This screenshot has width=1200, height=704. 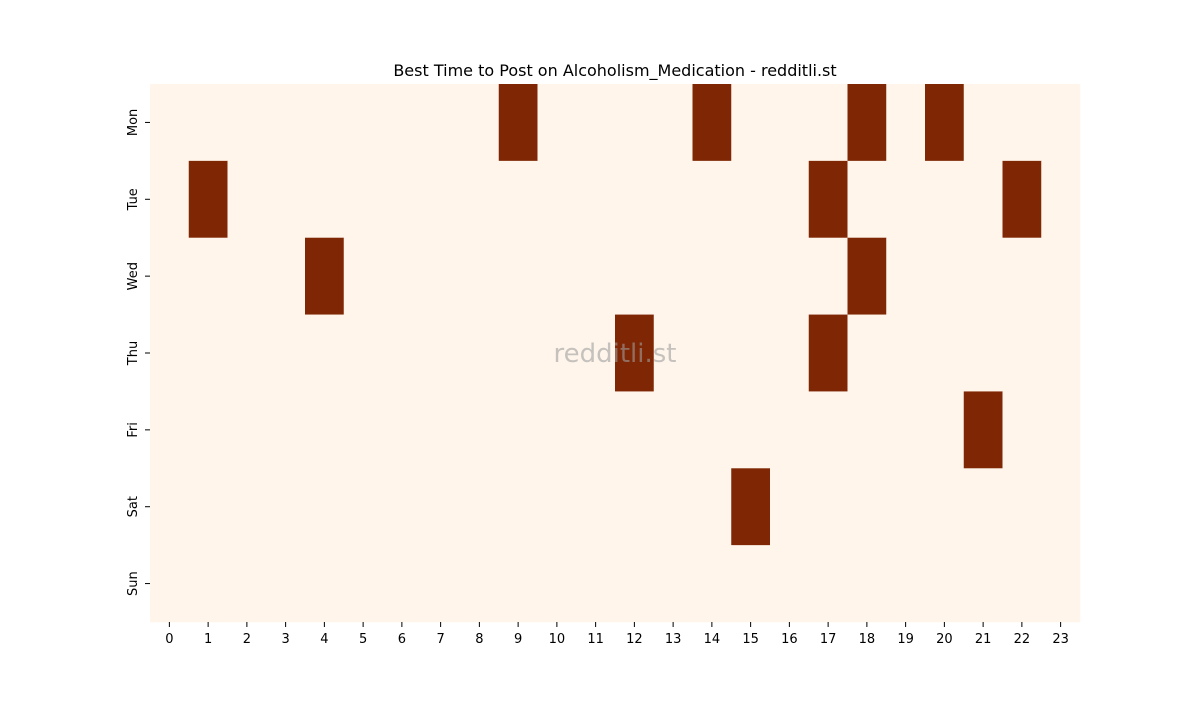 What do you see at coordinates (133, 583) in the screenshot?
I see `y-tick-label-sun: Sun` at bounding box center [133, 583].